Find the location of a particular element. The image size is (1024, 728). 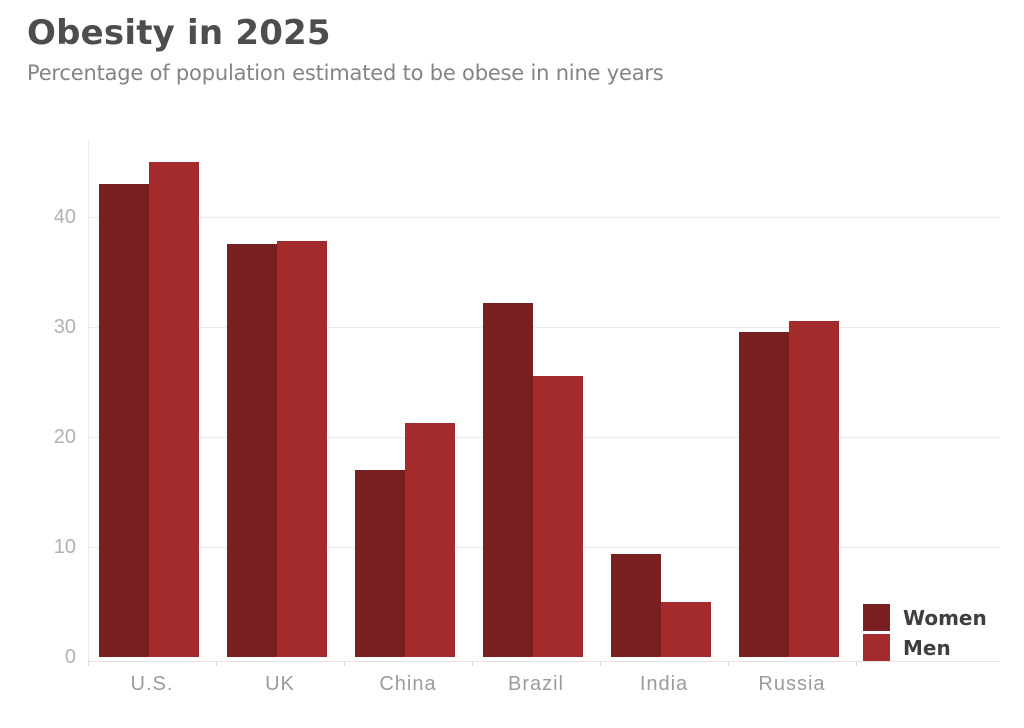

chart-title: Obesity in 2025 is located at coordinates (179, 33).